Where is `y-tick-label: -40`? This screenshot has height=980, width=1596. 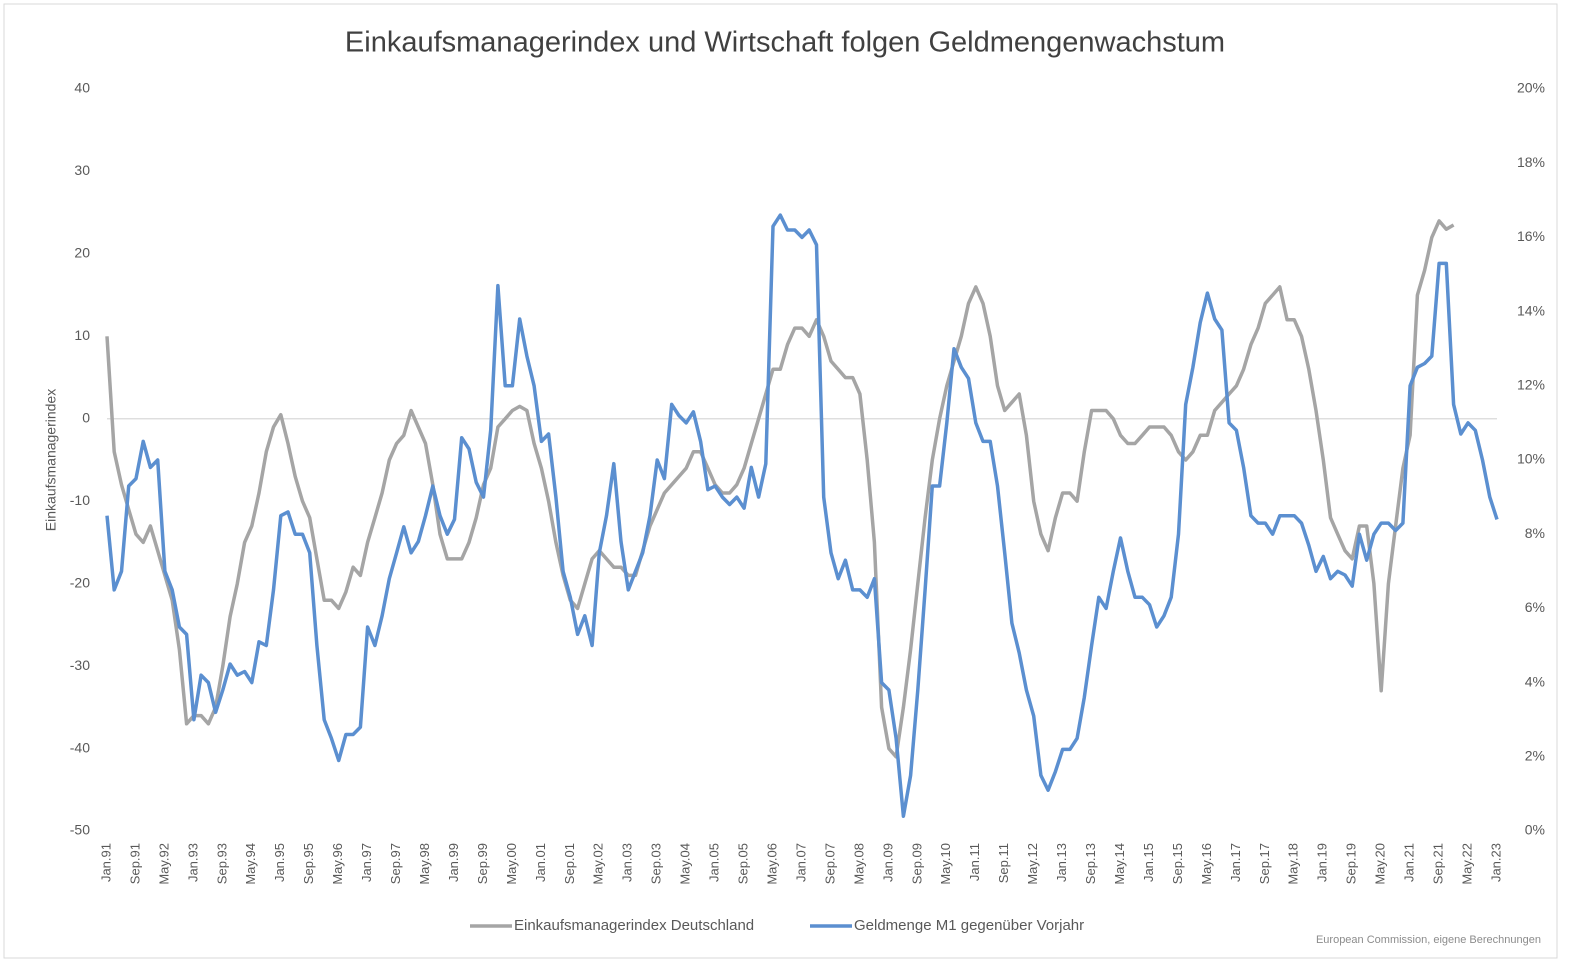 y-tick-label: -40 is located at coordinates (80, 747).